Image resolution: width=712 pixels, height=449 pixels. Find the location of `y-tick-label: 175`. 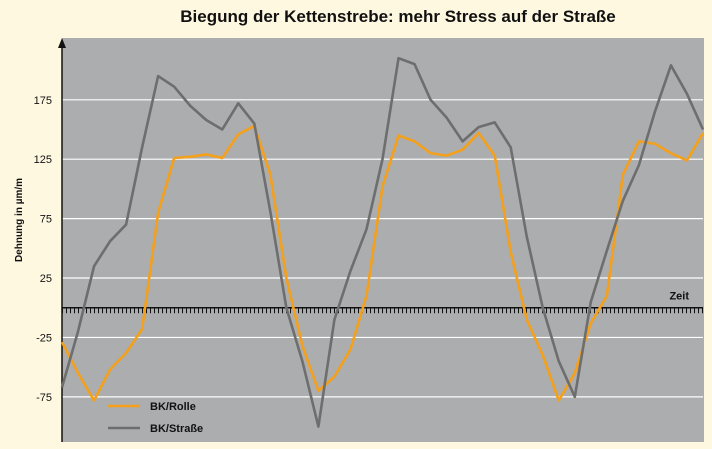

y-tick-label: 175 is located at coordinates (43, 101).